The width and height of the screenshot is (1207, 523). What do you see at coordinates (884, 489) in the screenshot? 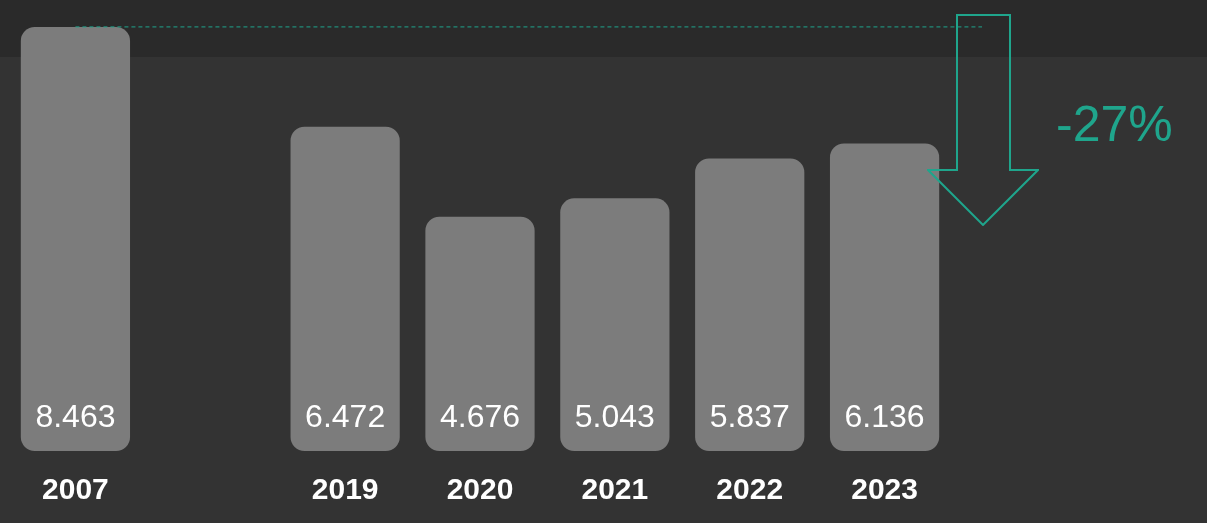
I see `x-tick-label: 2023` at bounding box center [884, 489].